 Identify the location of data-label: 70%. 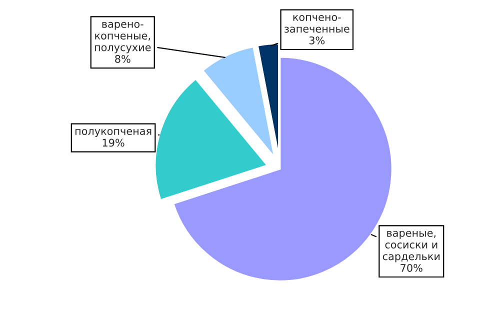
(411, 268).